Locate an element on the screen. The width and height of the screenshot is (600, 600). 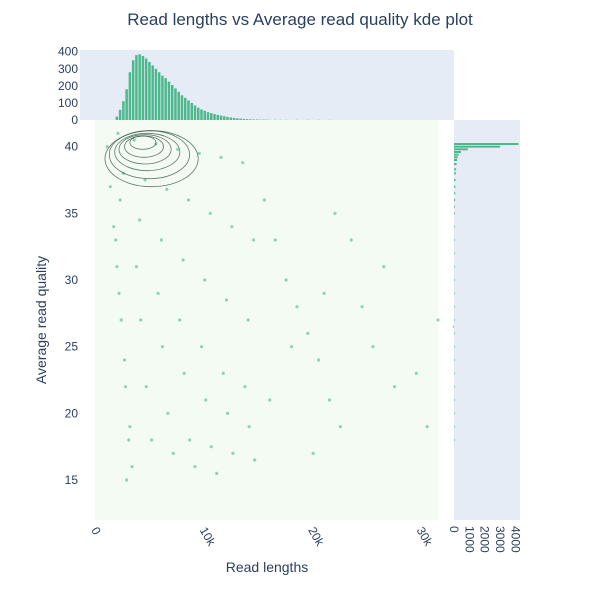
right-histogram-ticks: 0 1000 2000 3000 4000 is located at coordinates (484, 539).